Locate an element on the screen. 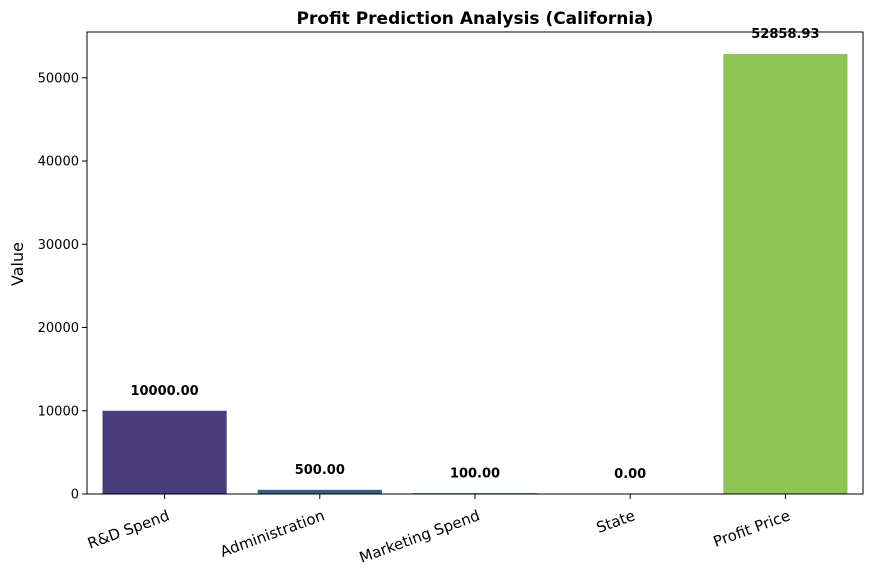  y-tick-label-1: 10000 is located at coordinates (58, 411).